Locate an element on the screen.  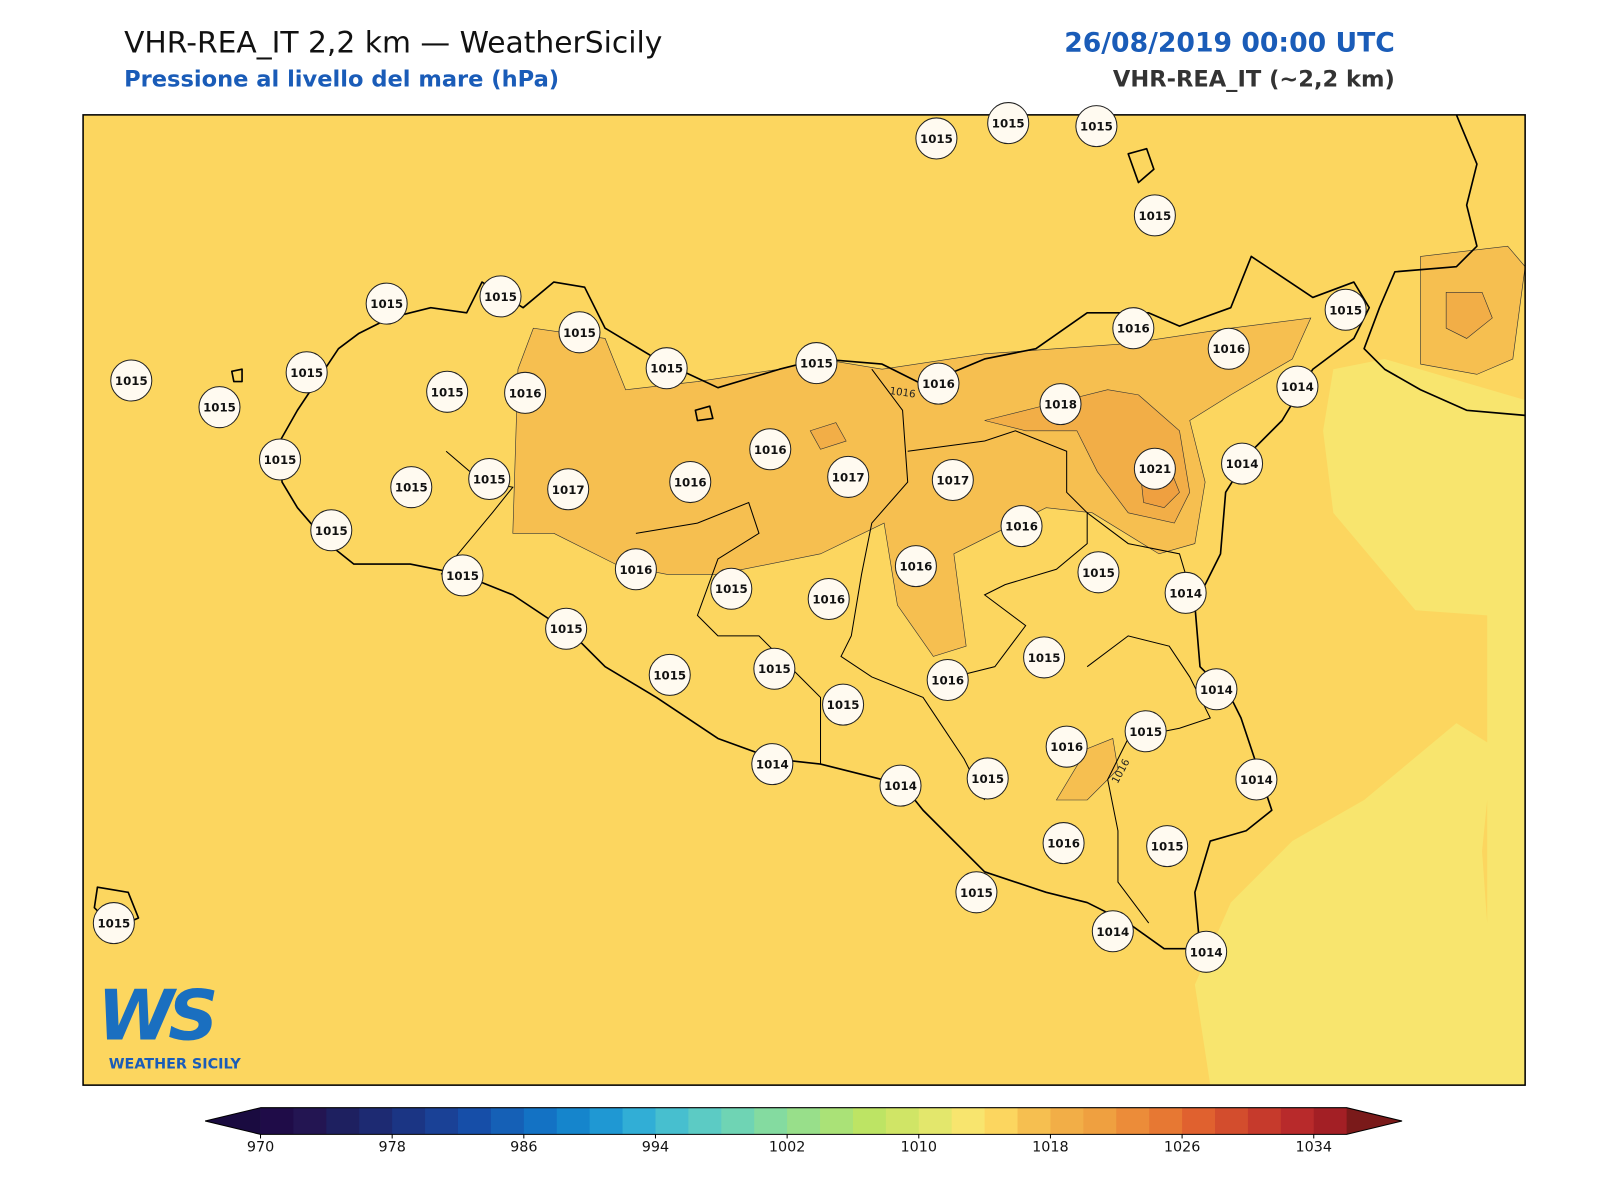
station-pressure: 1021 is located at coordinates (1154, 469).